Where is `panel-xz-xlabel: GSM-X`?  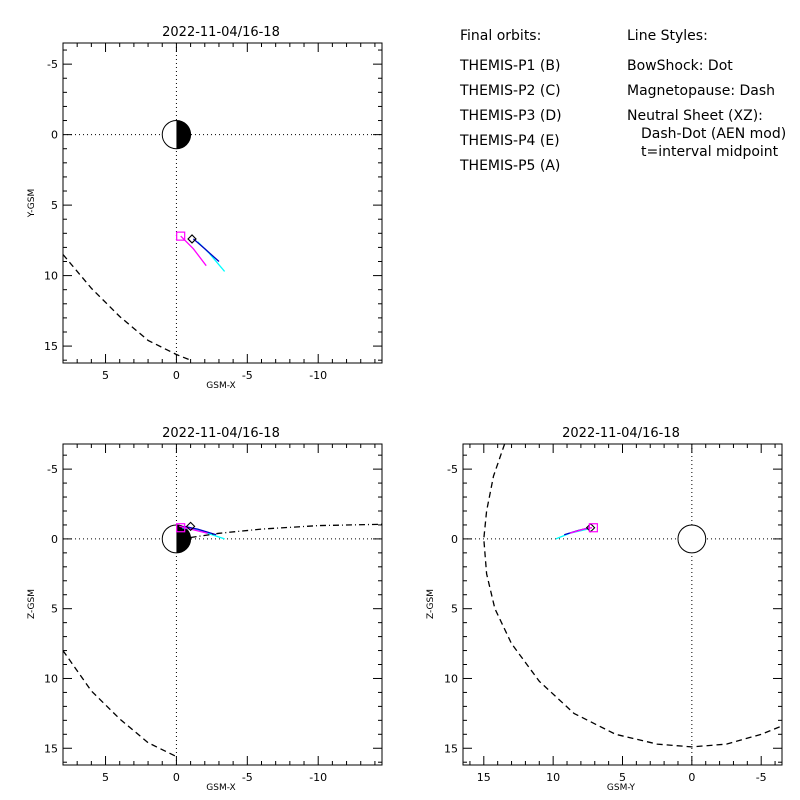
panel-xz-xlabel: GSM-X is located at coordinates (220, 788).